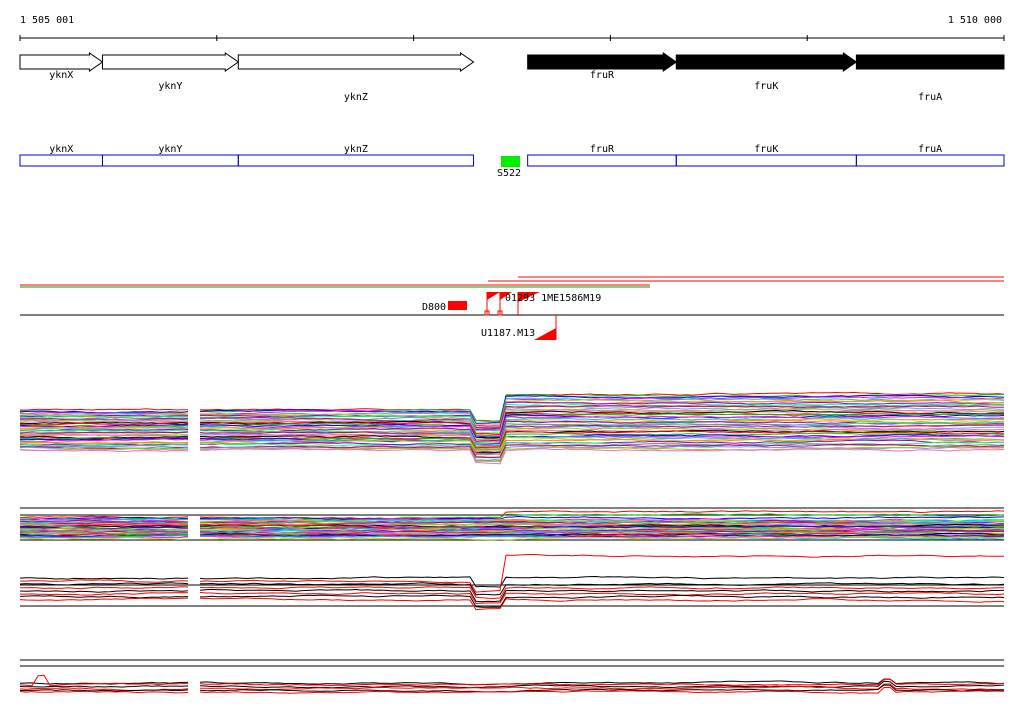 Image resolution: width=1024 pixels, height=714 pixels. What do you see at coordinates (47, 20) in the screenshot?
I see `axis-start-label: 1 505 001` at bounding box center [47, 20].